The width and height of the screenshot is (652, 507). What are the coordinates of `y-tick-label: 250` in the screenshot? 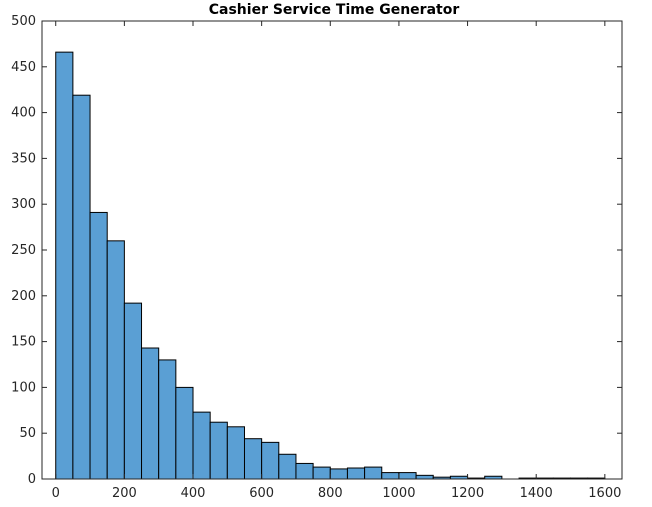 It's located at (23, 250).